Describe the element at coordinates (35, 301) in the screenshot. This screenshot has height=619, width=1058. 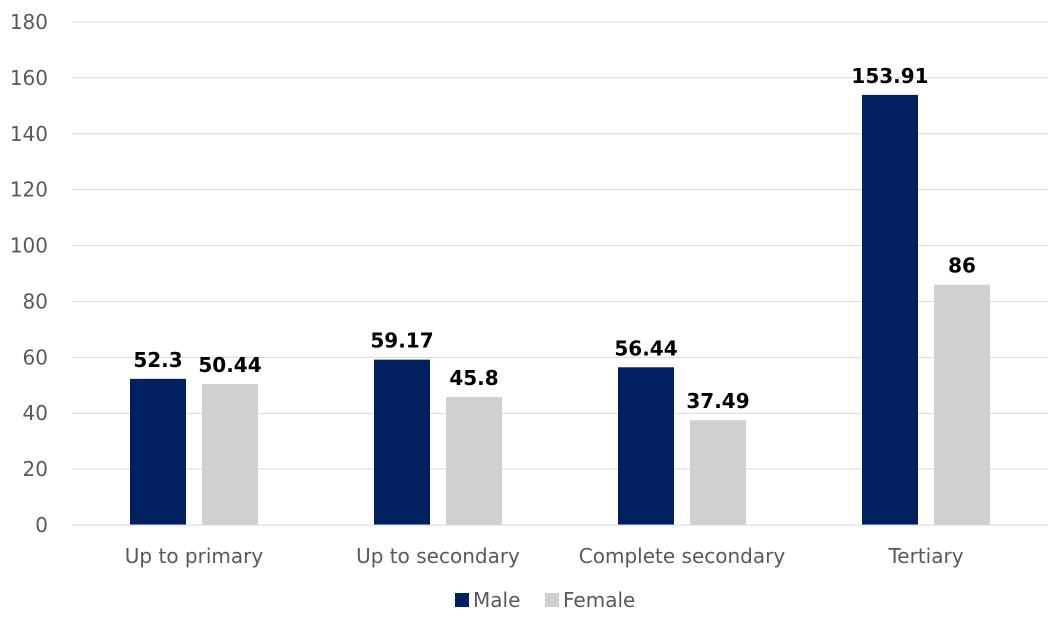
I see `y-tick-label: 80` at that location.